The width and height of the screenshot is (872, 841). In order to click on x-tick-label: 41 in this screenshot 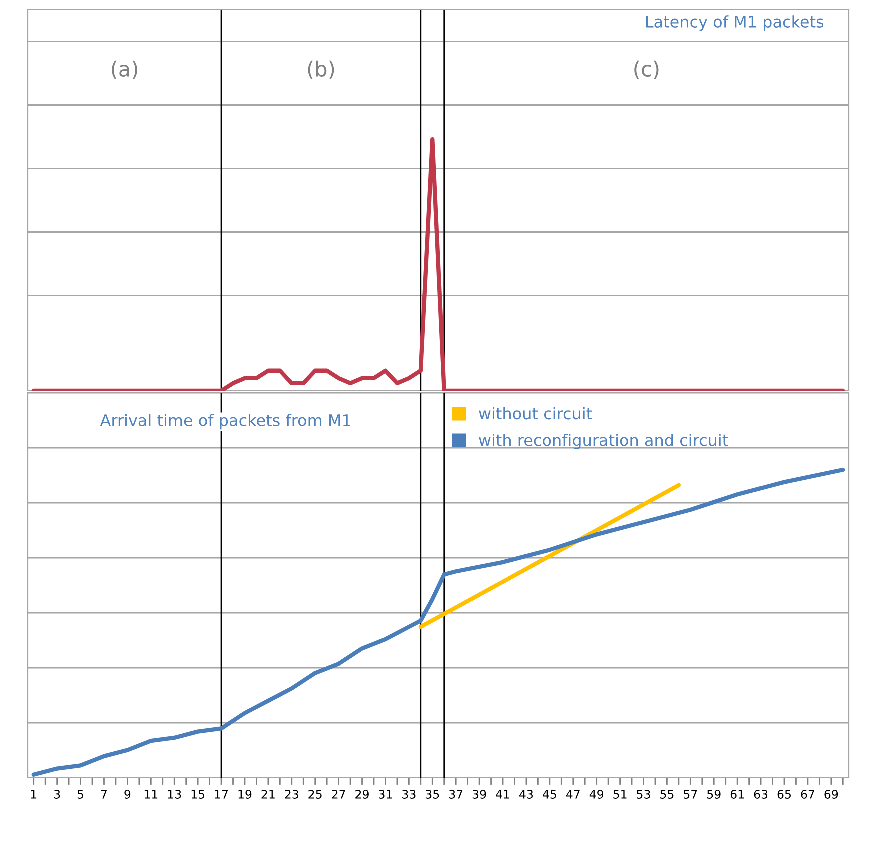, I will do `click(503, 794)`.